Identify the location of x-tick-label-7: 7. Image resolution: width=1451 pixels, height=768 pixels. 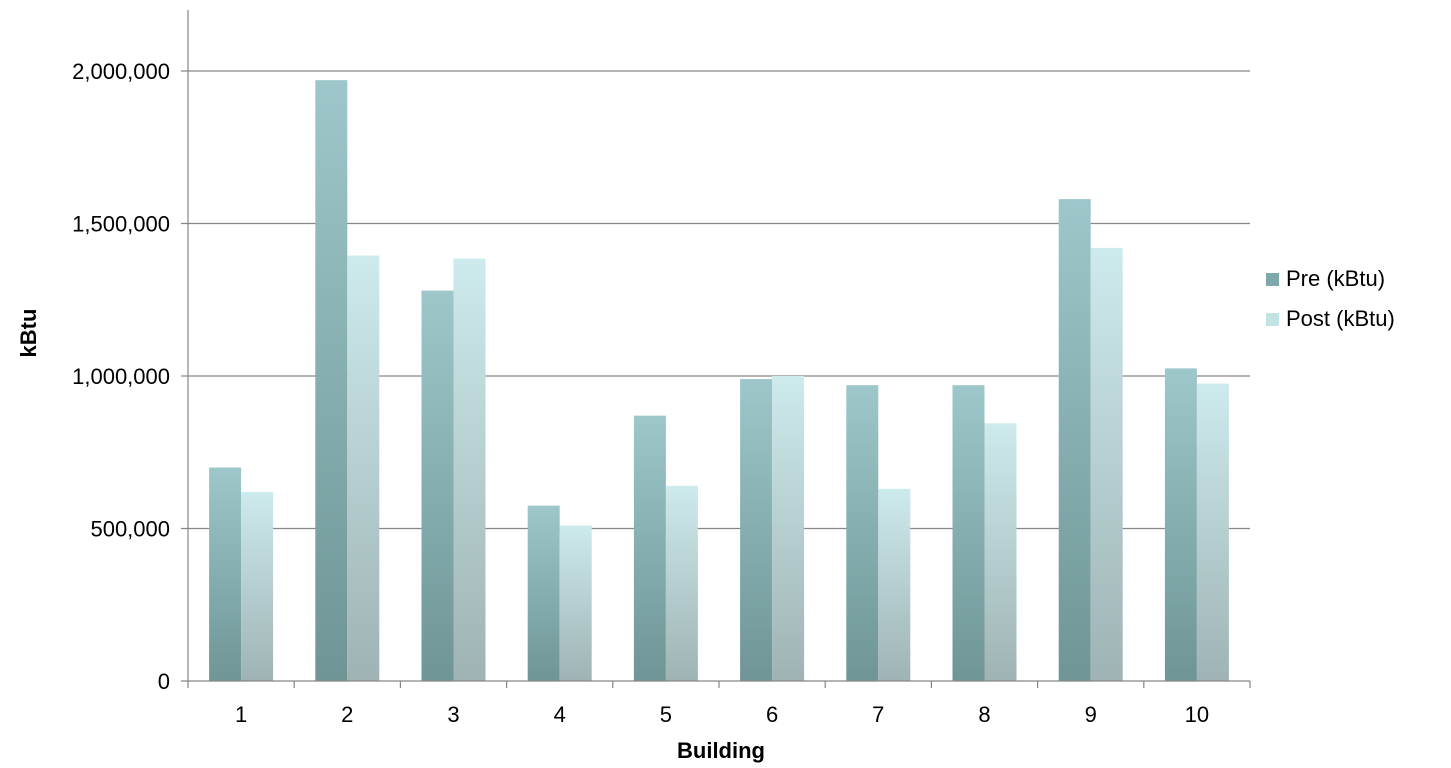
(878, 714).